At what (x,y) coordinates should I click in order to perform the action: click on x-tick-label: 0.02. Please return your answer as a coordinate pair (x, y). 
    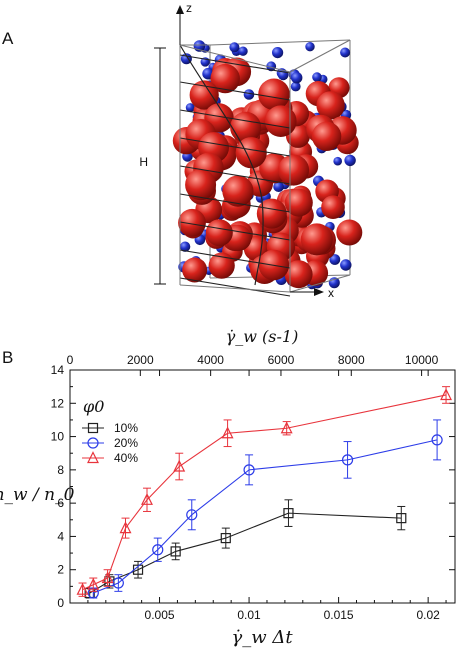
    Looking at the image, I should click on (428, 615).